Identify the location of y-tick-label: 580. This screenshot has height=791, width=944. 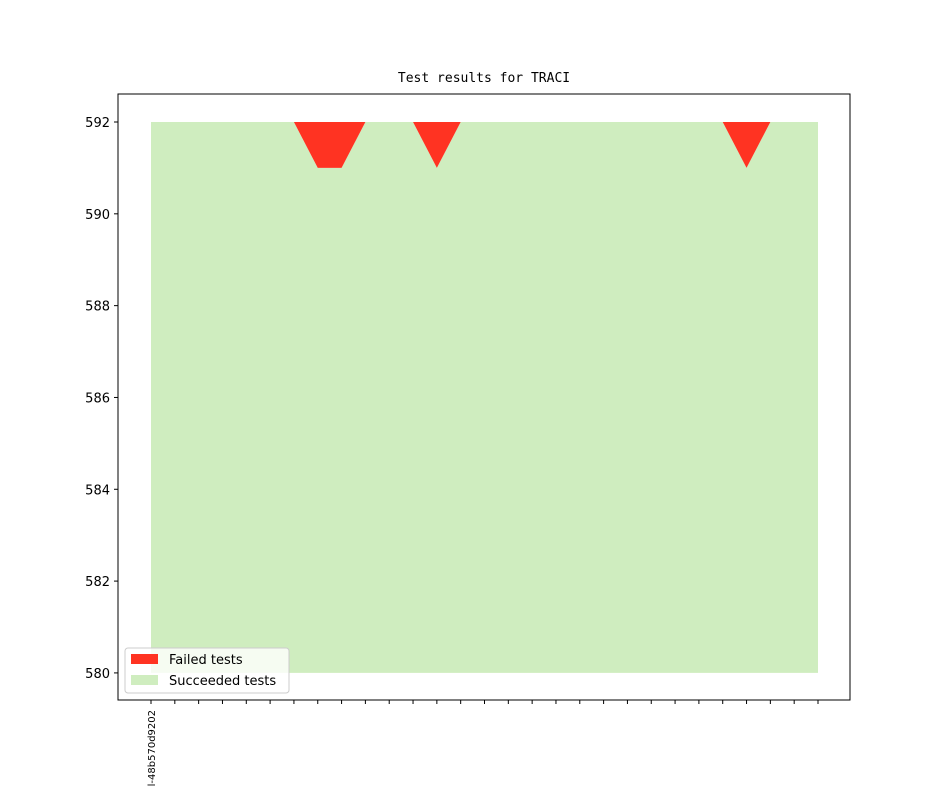
(97, 674).